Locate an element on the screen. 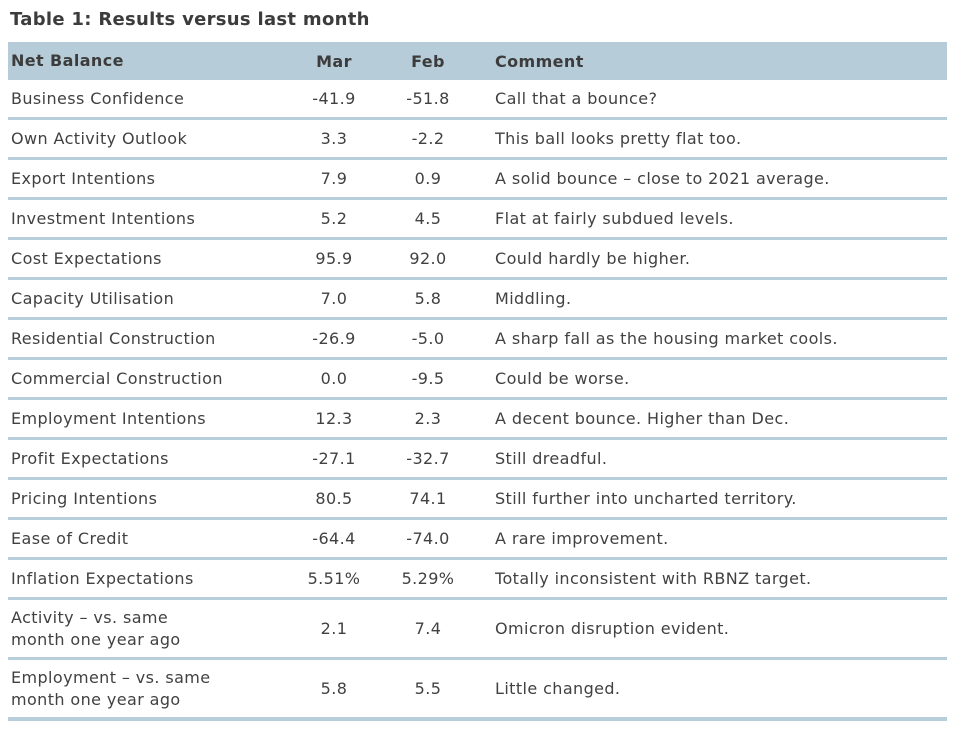  mar-value: -27.1 is located at coordinates (334, 459).